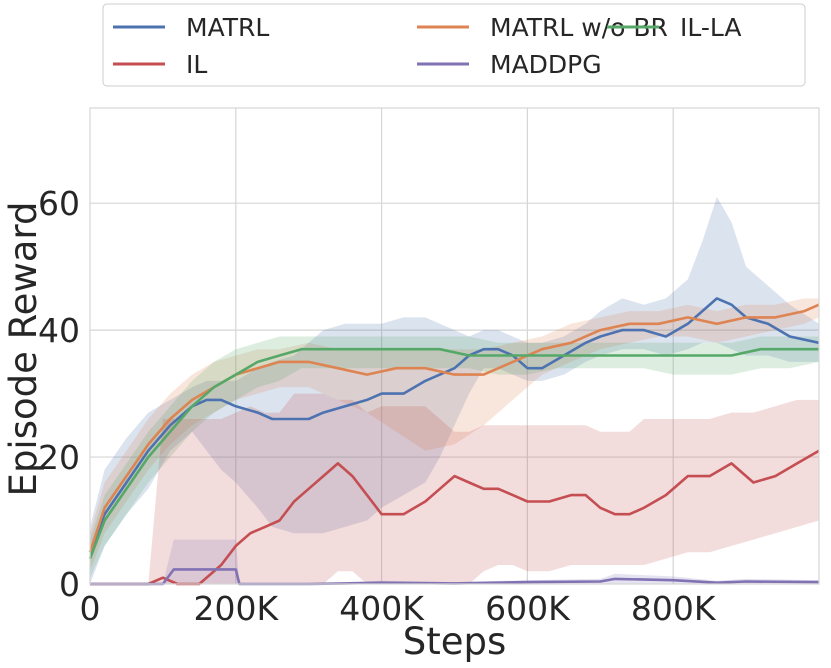 The image size is (831, 668). What do you see at coordinates (455, 577) in the screenshot?
I see `series-line-maddpg` at bounding box center [455, 577].